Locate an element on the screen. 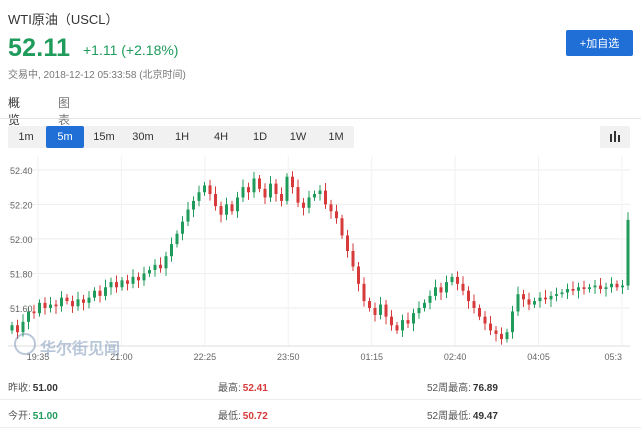 The width and height of the screenshot is (641, 439). y-tick-label: 52.00 is located at coordinates (21, 240).